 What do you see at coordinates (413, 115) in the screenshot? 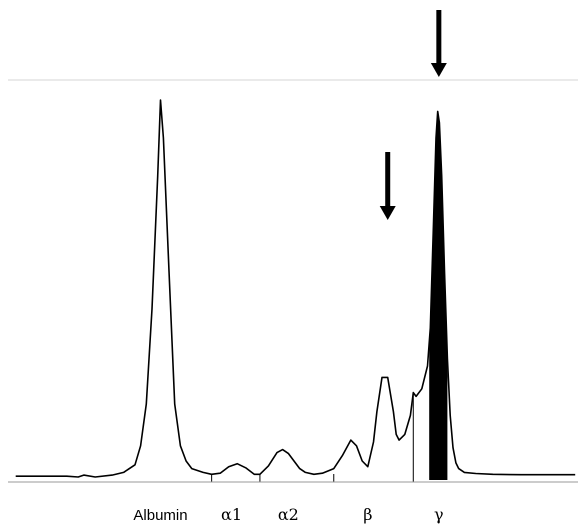
I see `annotation-arrows` at bounding box center [413, 115].